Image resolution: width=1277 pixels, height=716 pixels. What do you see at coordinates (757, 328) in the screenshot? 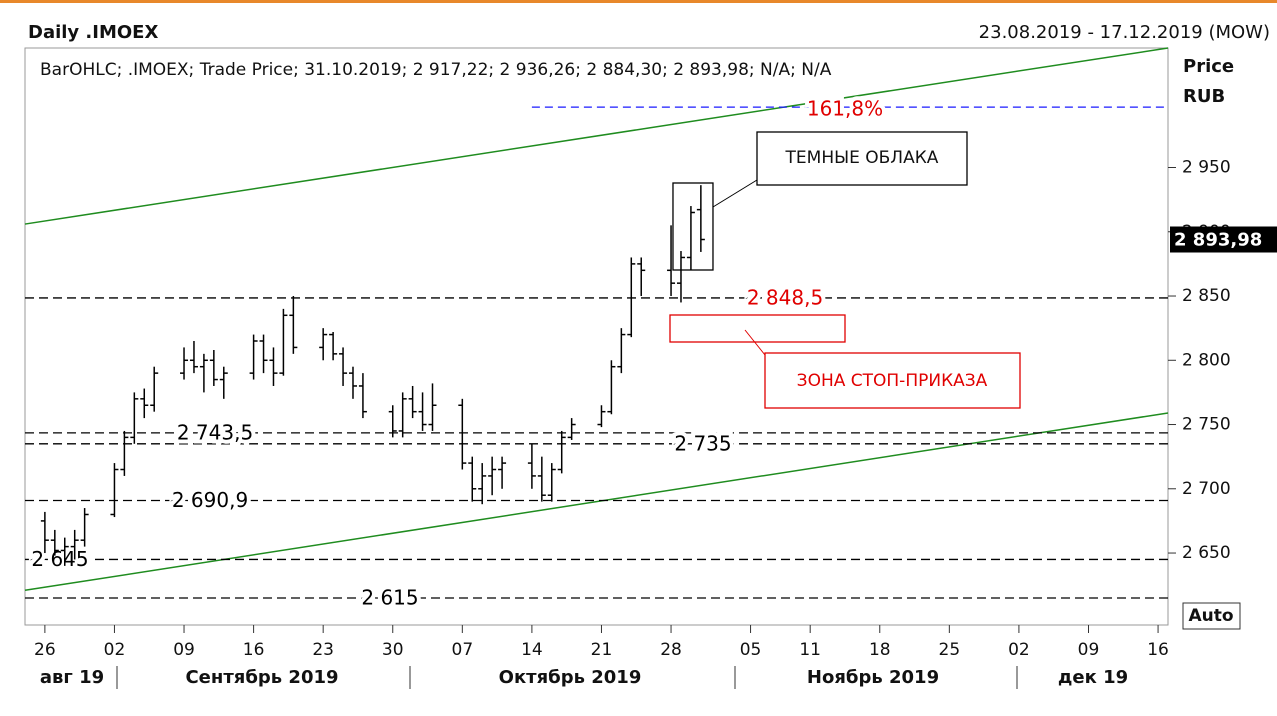
I see `stop-zone` at bounding box center [757, 328].